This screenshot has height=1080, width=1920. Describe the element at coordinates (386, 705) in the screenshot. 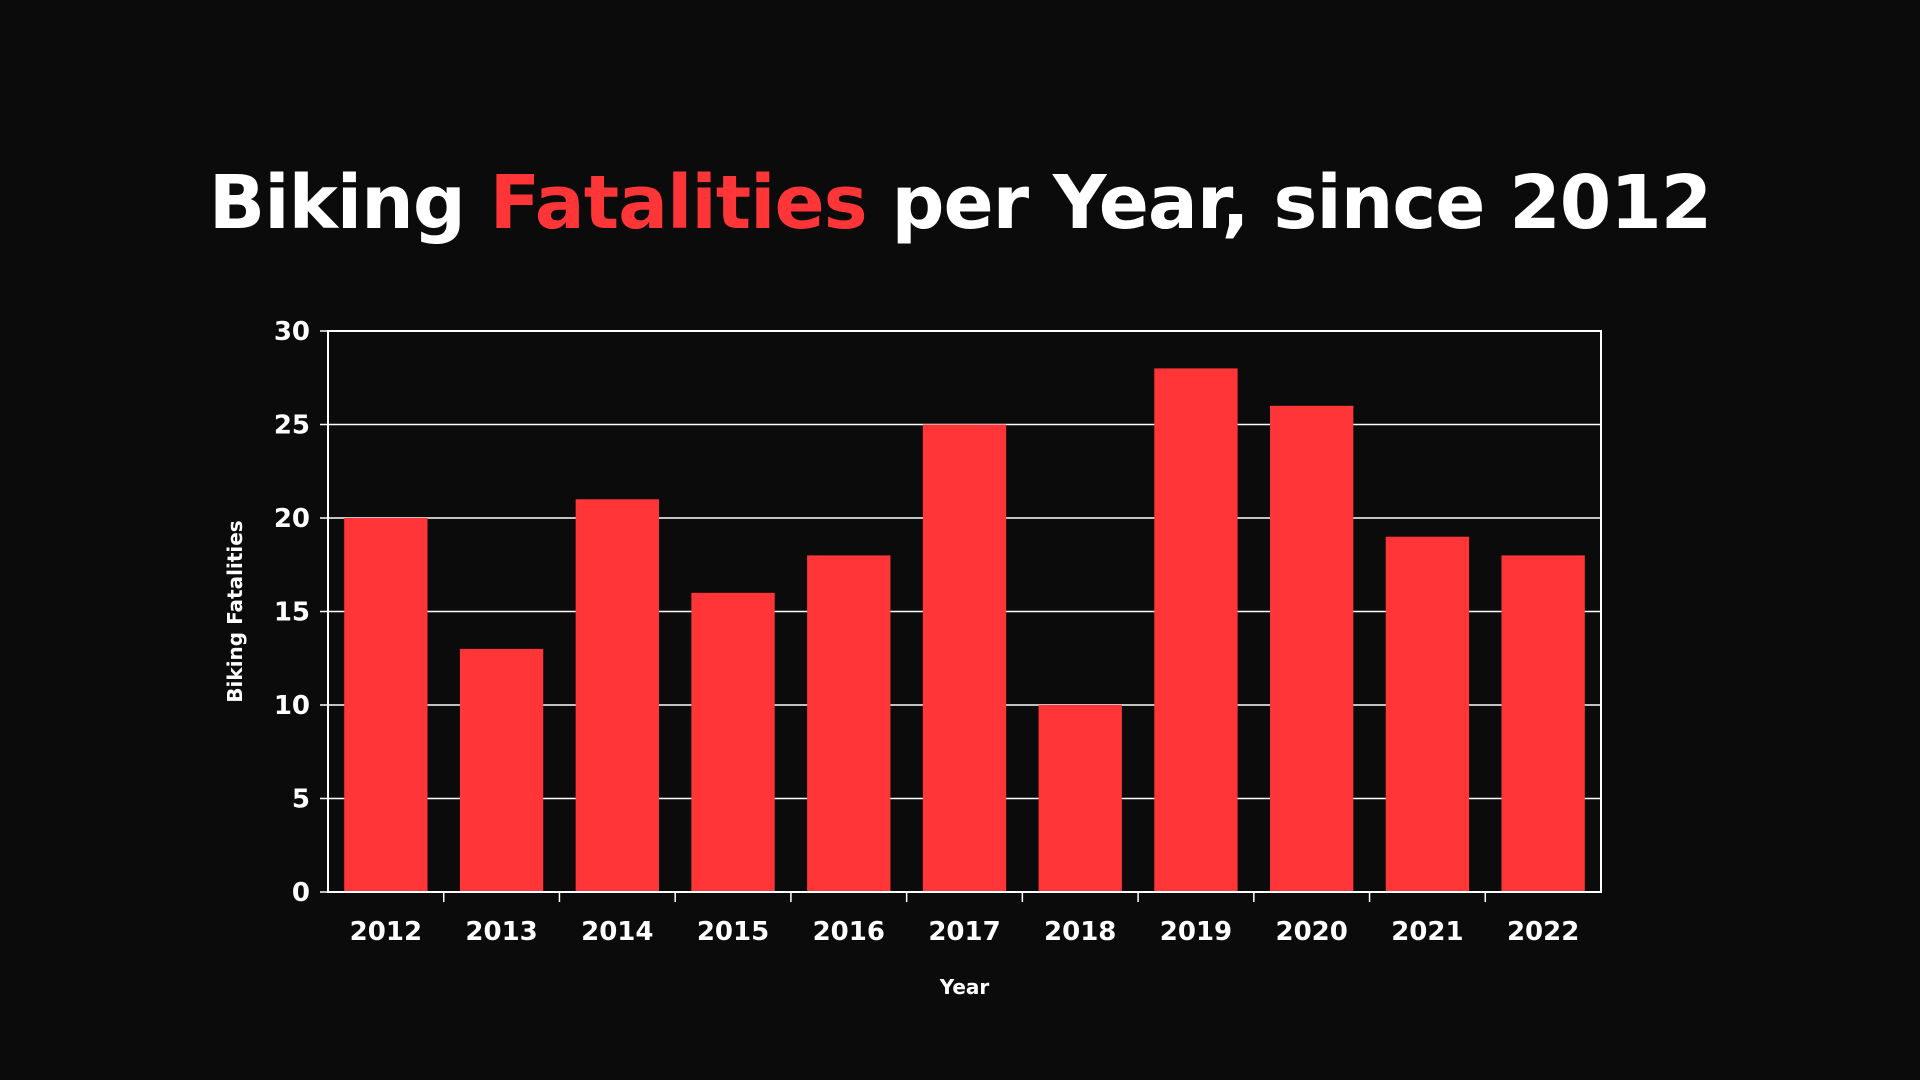

I see `bar-2012` at that location.